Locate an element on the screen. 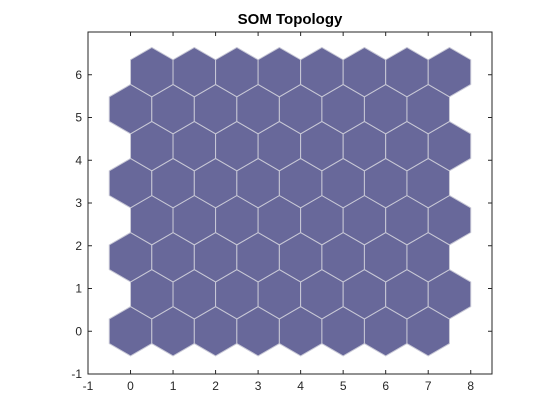  x-tick-label: 3 is located at coordinates (258, 386).